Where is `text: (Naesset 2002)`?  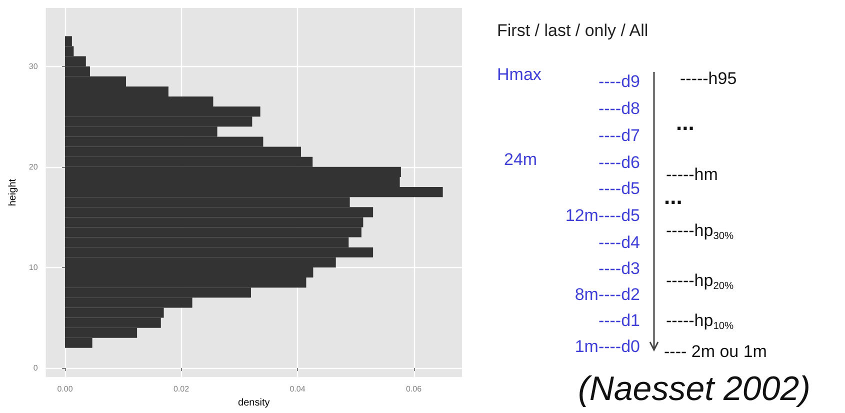 text: (Naesset 2002) is located at coordinates (694, 389).